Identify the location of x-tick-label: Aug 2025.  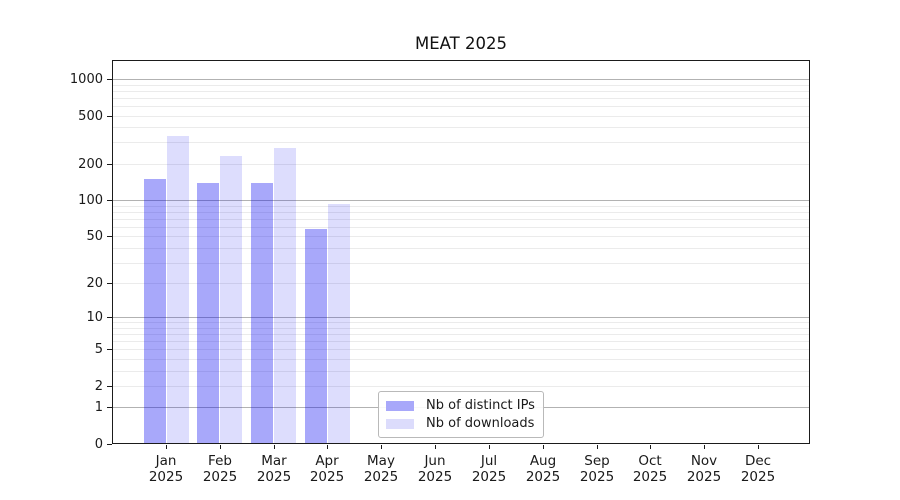
(543, 469).